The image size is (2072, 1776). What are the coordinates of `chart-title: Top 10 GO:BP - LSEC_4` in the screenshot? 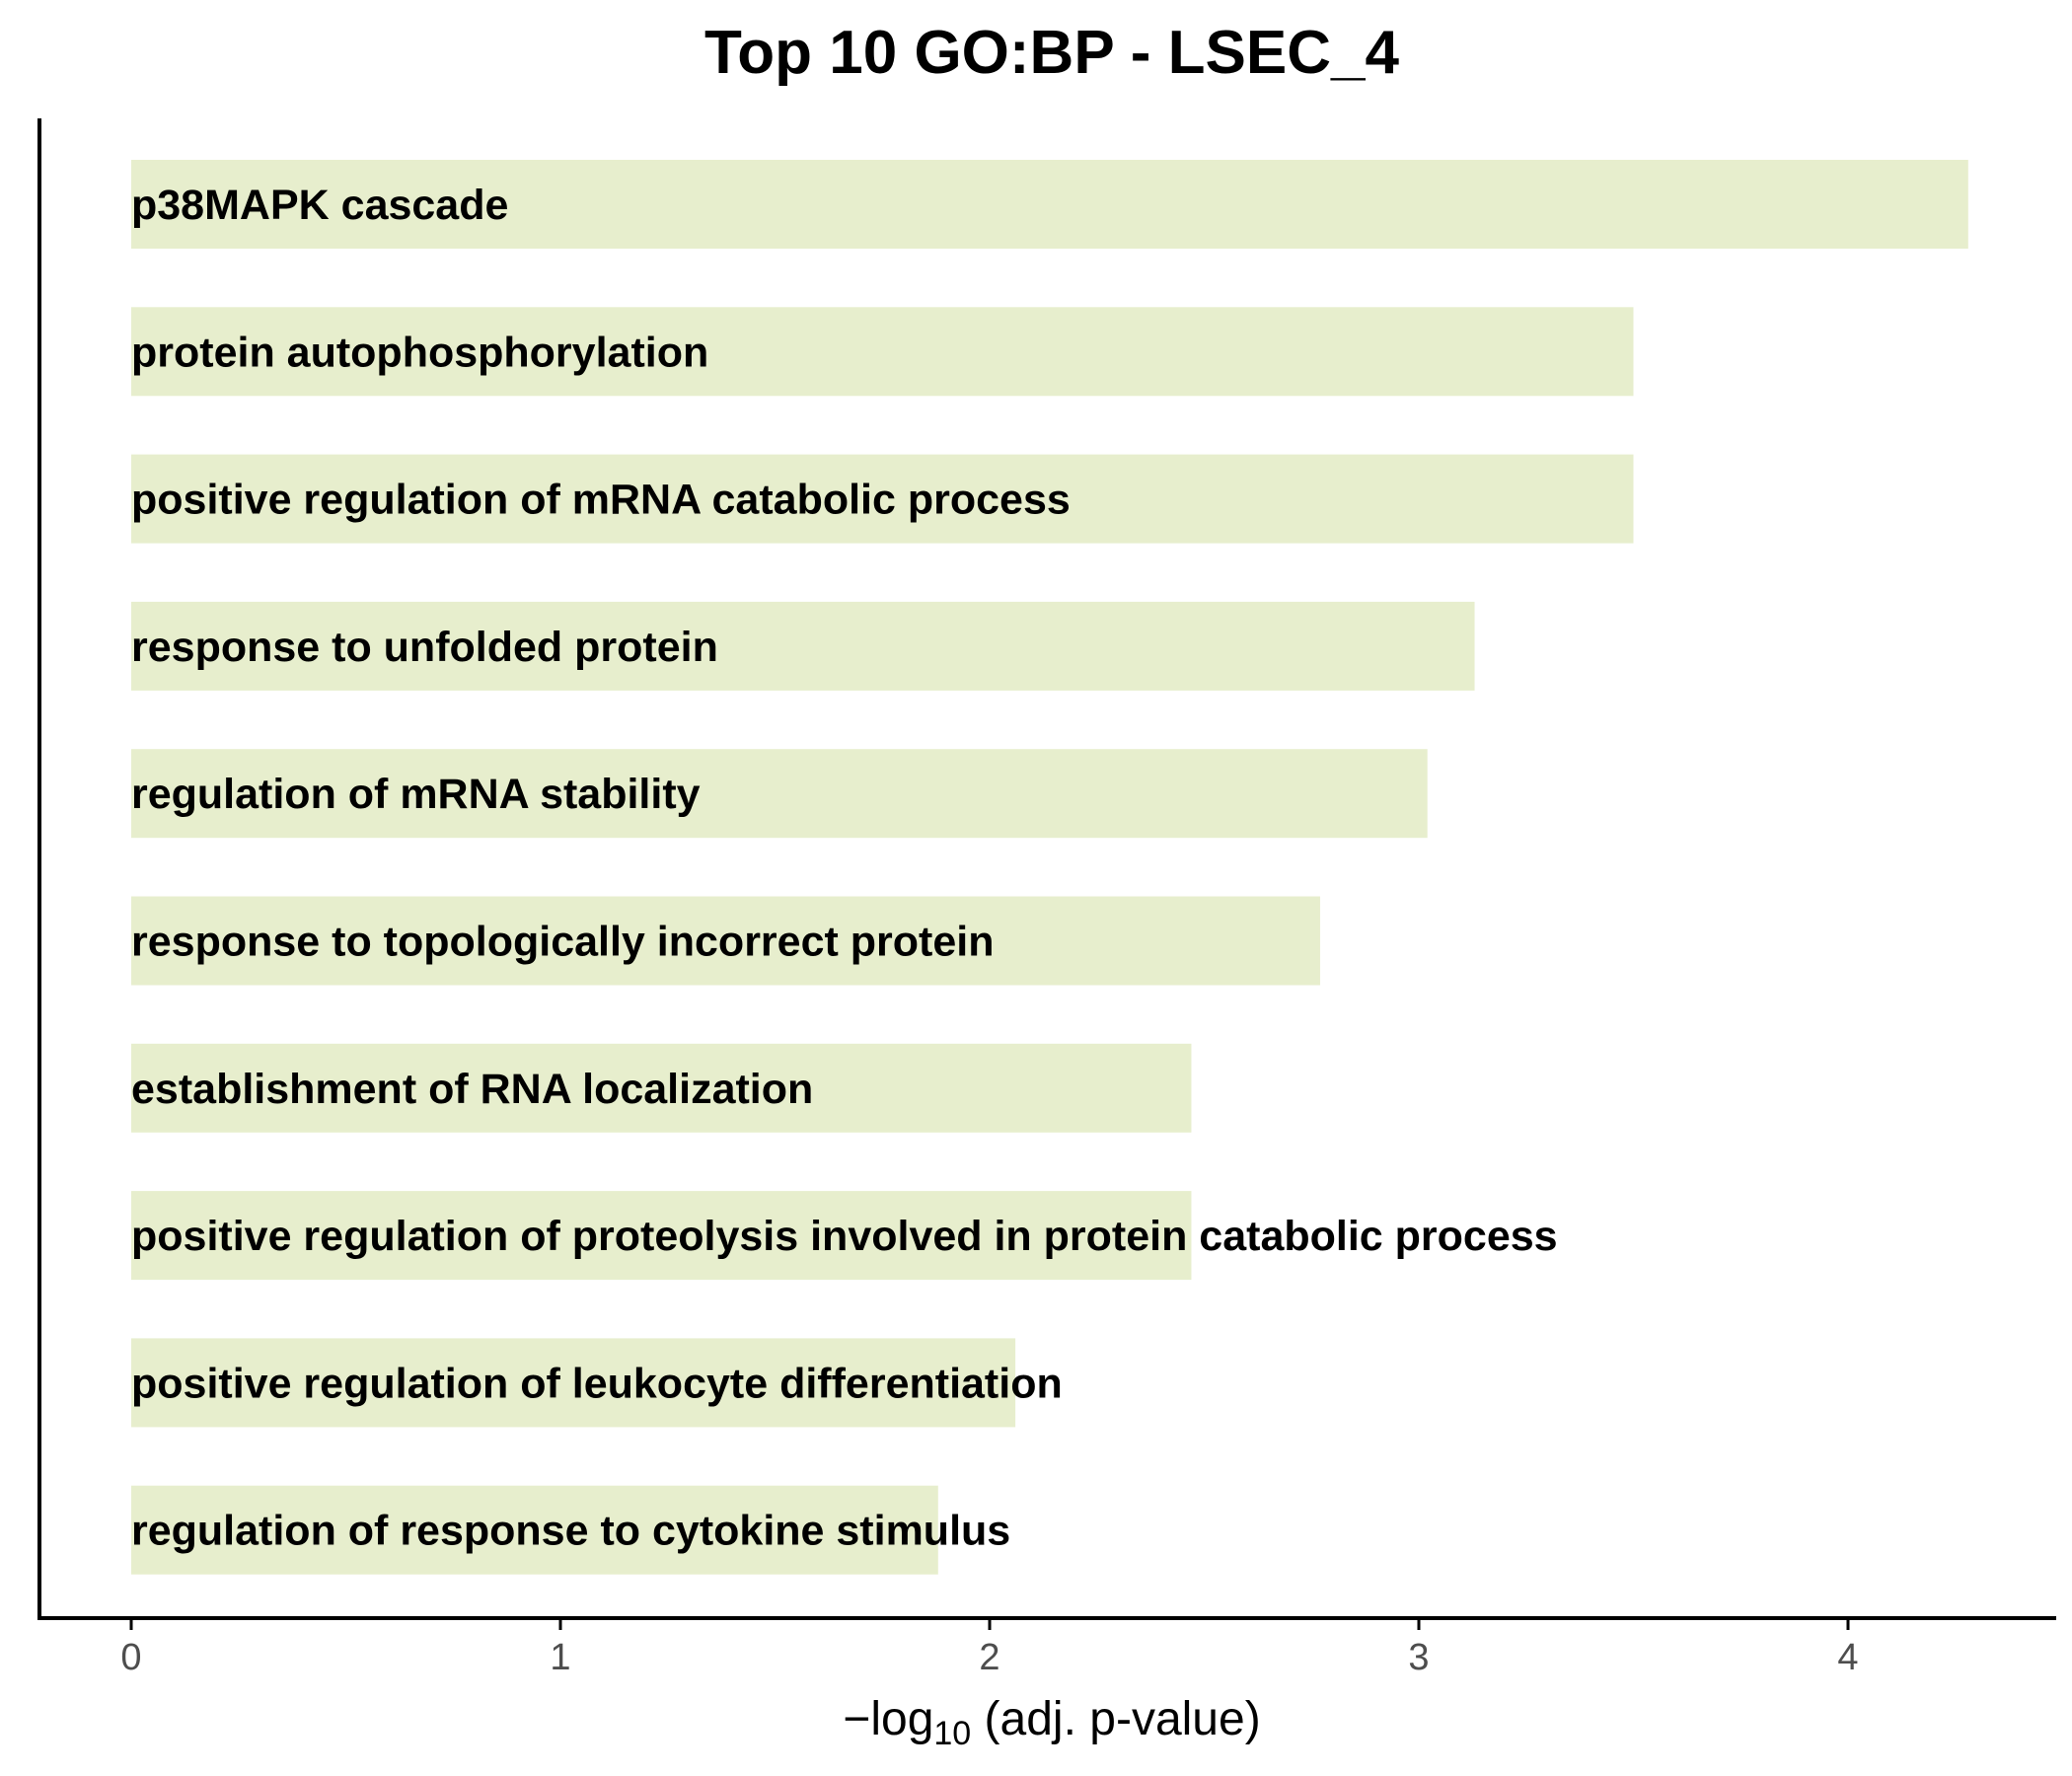 It's located at (1052, 53).